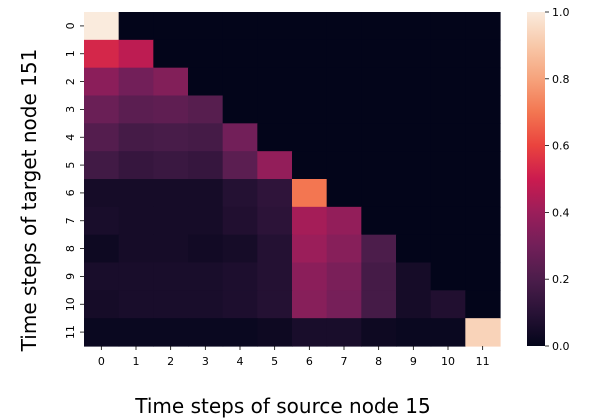 The image size is (591, 420). What do you see at coordinates (344, 361) in the screenshot?
I see `x-tick-label: 7` at bounding box center [344, 361].